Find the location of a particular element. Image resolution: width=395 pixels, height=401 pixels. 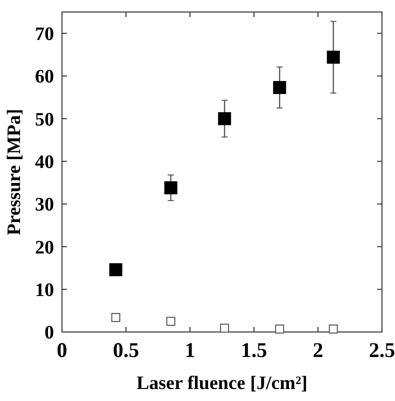

x-axis-title: Laser fluence [J/cm²] is located at coordinates (222, 383).